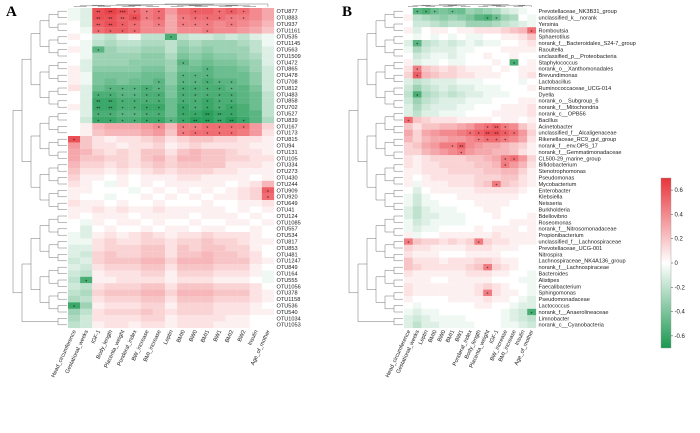  I want to click on row-label: Prevotellaceae_NK3B31_group, so click(578, 12).